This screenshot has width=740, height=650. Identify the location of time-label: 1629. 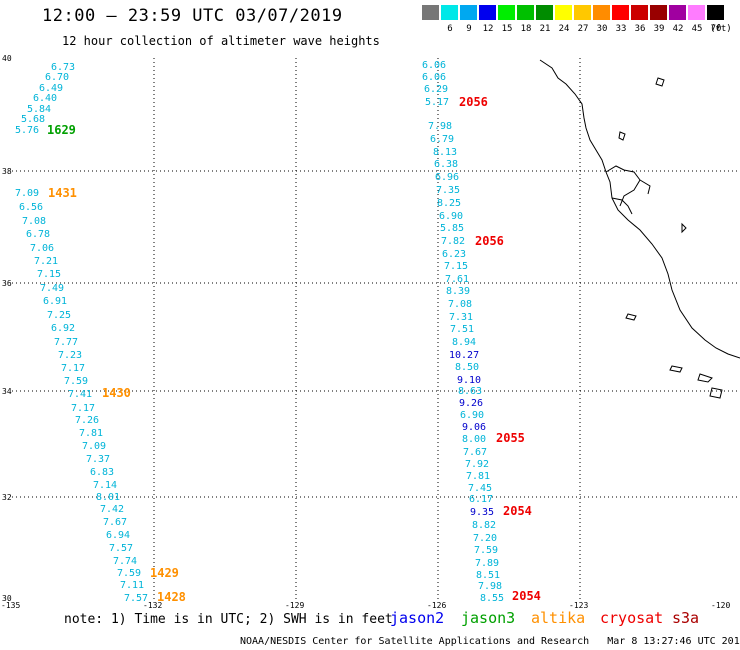
(61, 130).